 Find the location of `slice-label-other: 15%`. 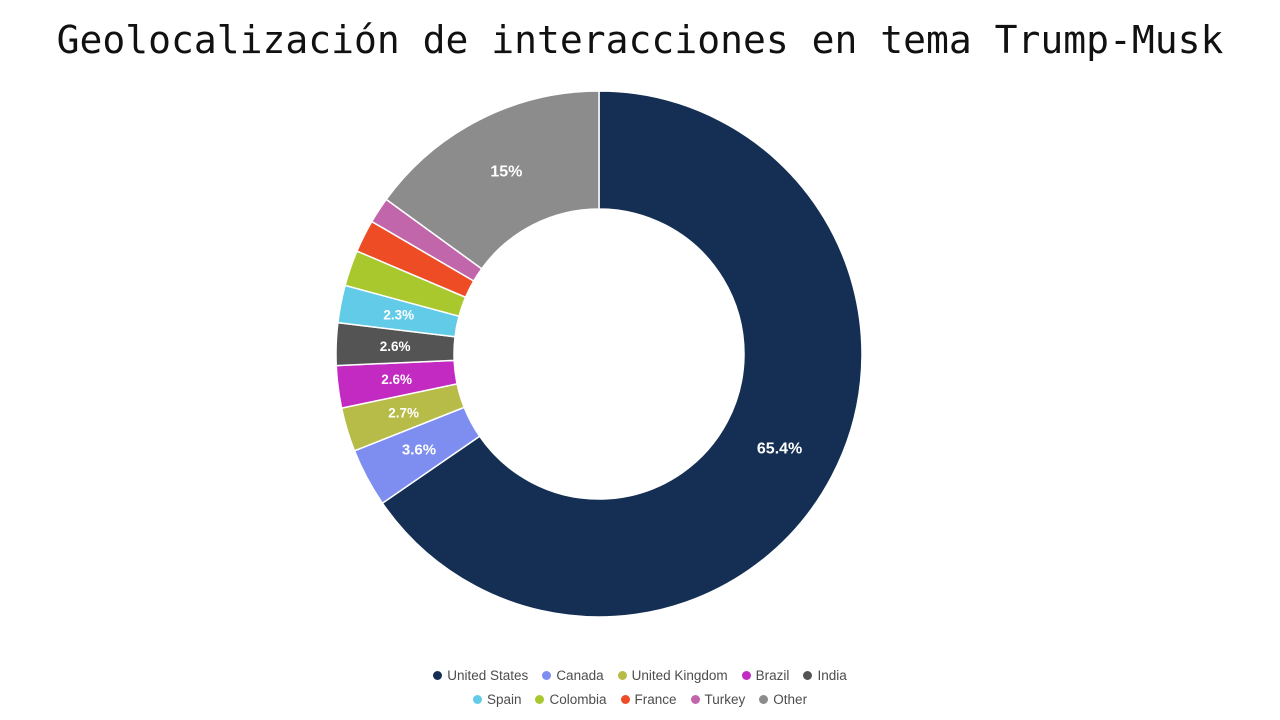

slice-label-other: 15% is located at coordinates (506, 172).